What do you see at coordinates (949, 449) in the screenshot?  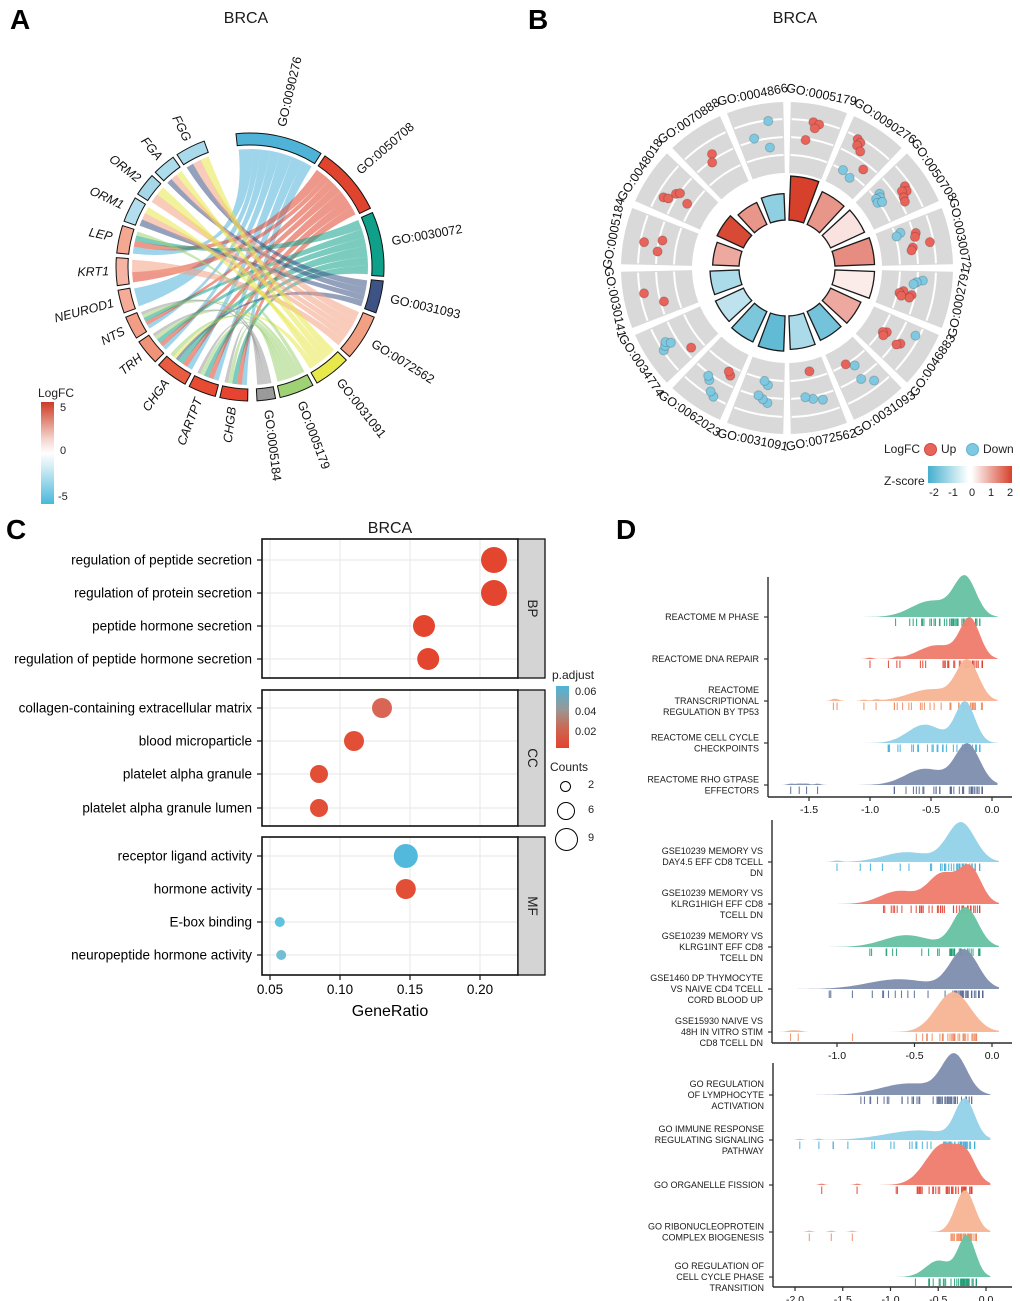 I see `up-label: Up` at bounding box center [949, 449].